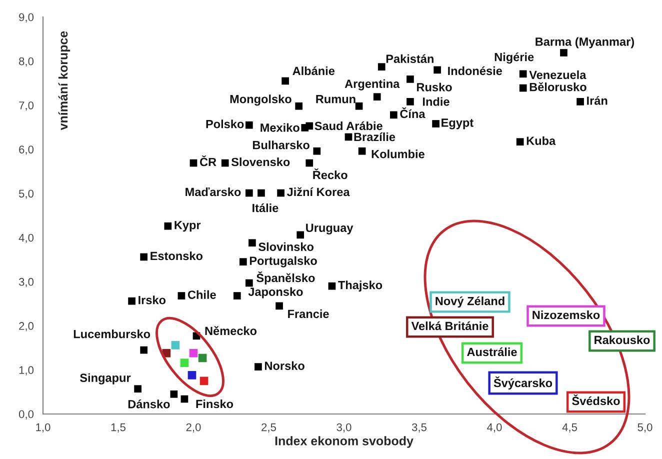  I want to click on annotation: Čína, so click(413, 112).